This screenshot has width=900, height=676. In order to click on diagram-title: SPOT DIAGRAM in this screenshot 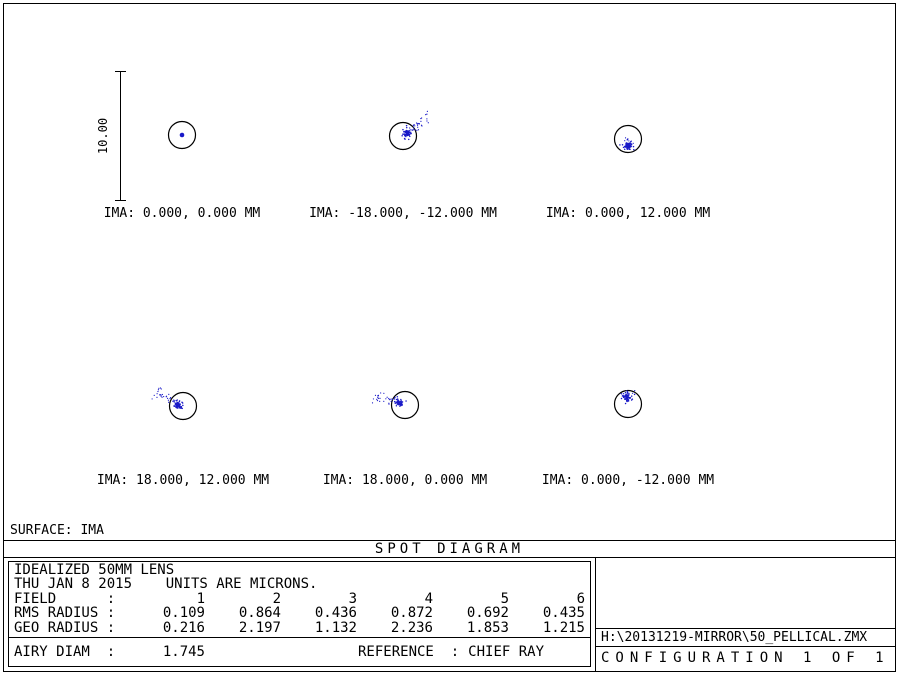, I will do `click(449, 549)`.